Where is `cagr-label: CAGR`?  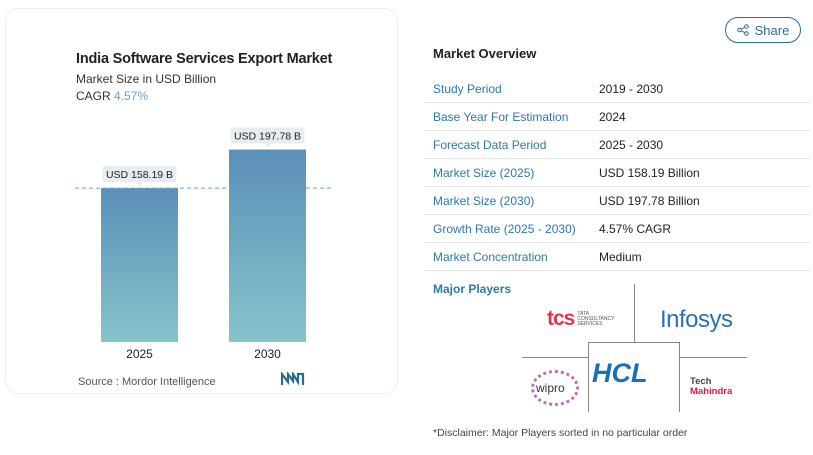
cagr-label: CAGR is located at coordinates (93, 96).